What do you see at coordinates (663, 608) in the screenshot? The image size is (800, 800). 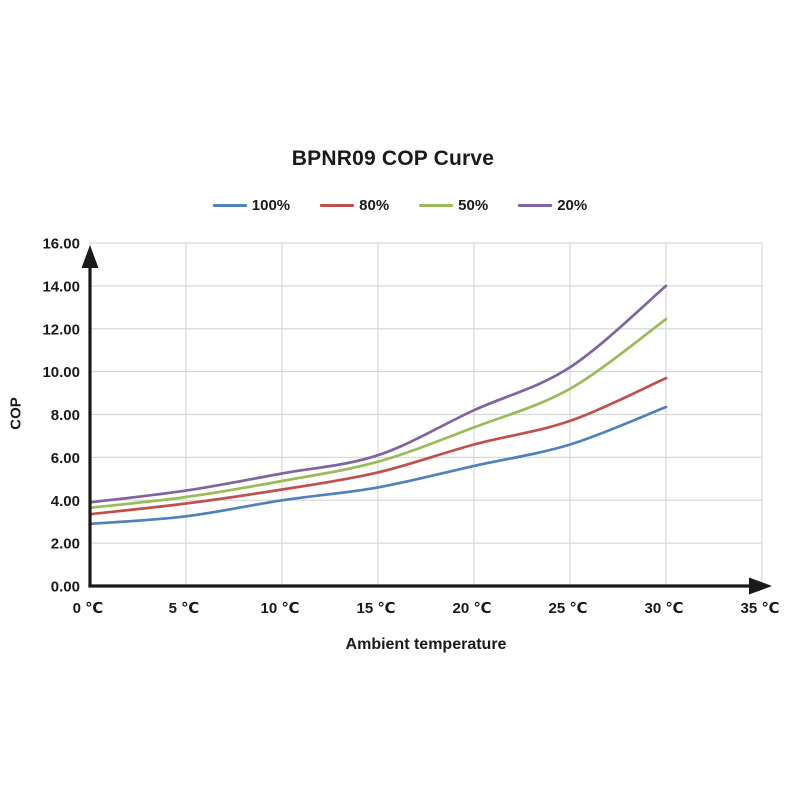 I see `x-tick-label: 30 ℃` at bounding box center [663, 608].